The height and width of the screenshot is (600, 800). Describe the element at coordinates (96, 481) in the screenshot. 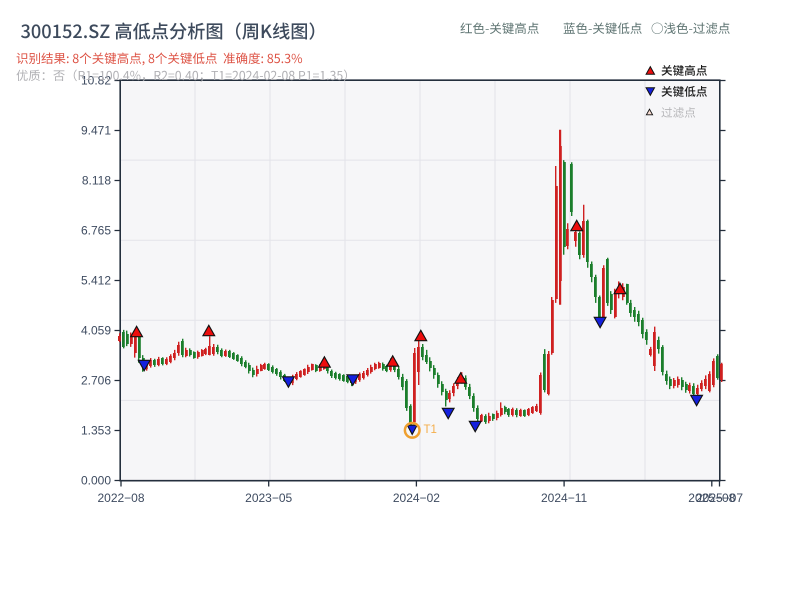

I see `svg-text: 0.000` at that location.